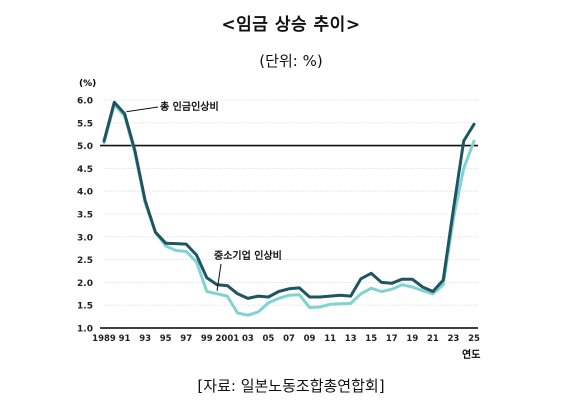 The image size is (582, 405). Describe the element at coordinates (85, 170) in the screenshot. I see `y-tick-label: 4.5` at that location.